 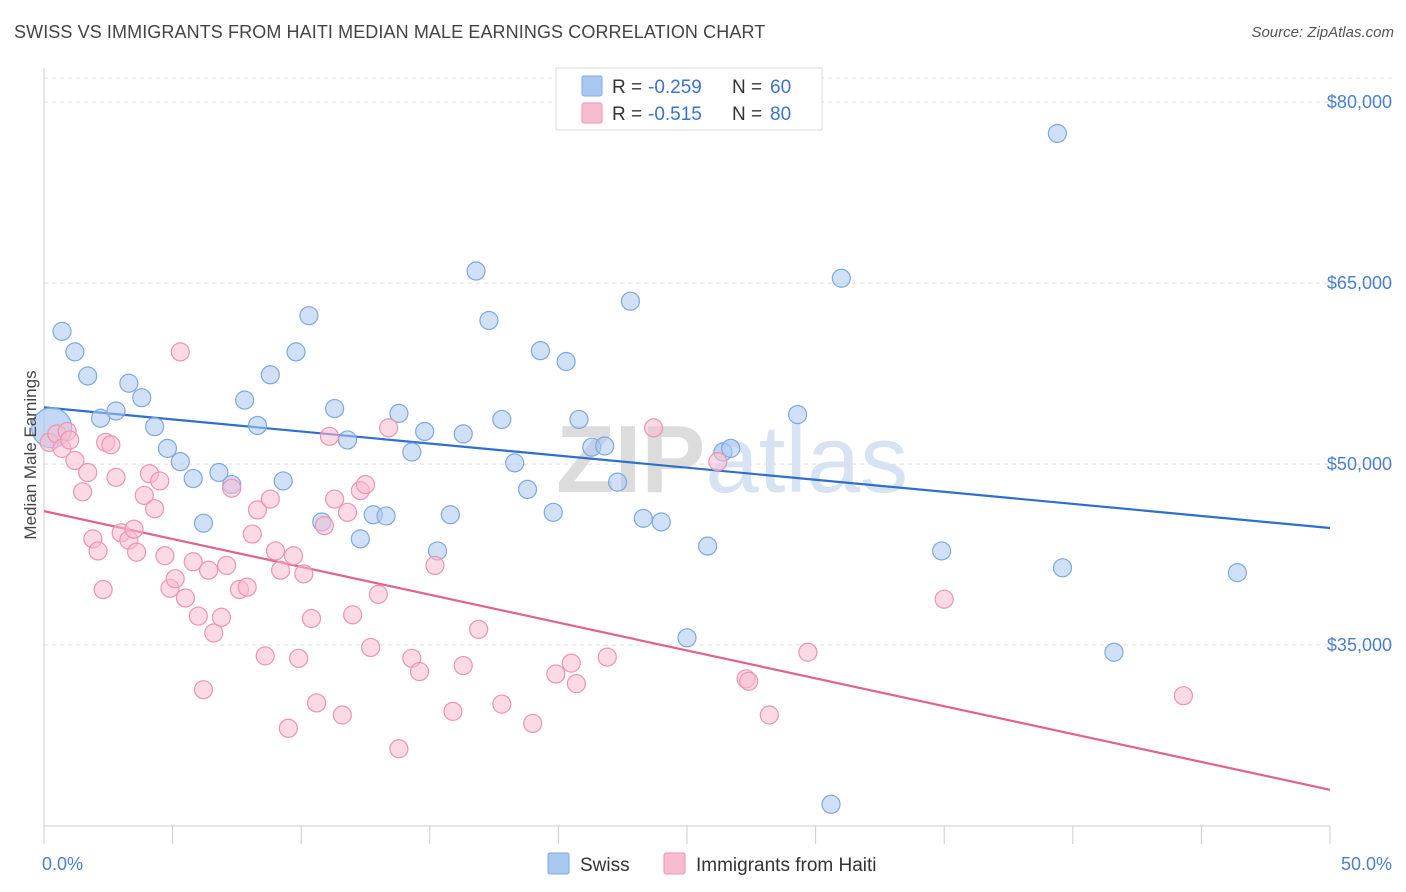 What do you see at coordinates (62, 864) in the screenshot?
I see `x-tick-label: 0.0%` at bounding box center [62, 864].